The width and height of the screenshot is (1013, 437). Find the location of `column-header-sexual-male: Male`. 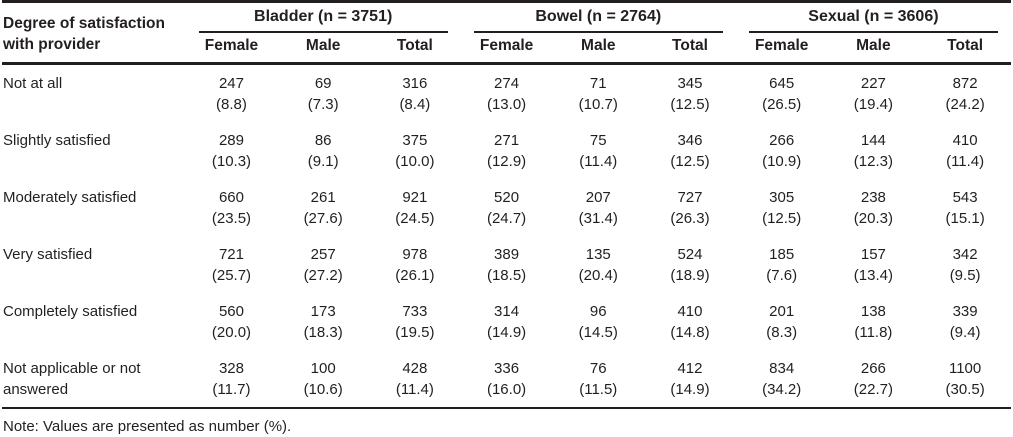

column-header-sexual-male: Male is located at coordinates (873, 49).